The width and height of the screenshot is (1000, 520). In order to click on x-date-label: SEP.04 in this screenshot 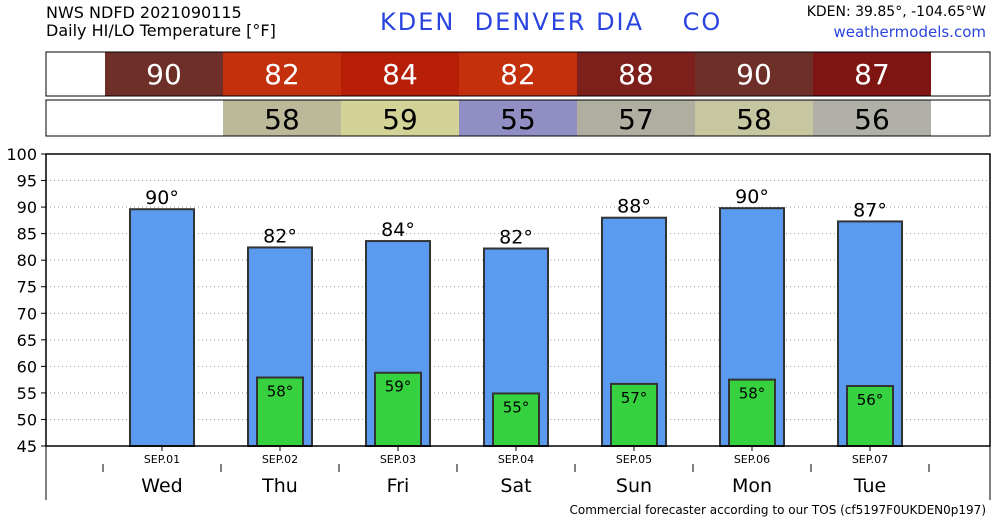, I will do `click(516, 459)`.